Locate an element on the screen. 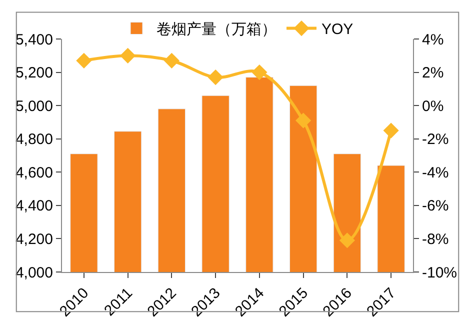 The image size is (475, 332). y2-tick-label: -2% is located at coordinates (435, 139).